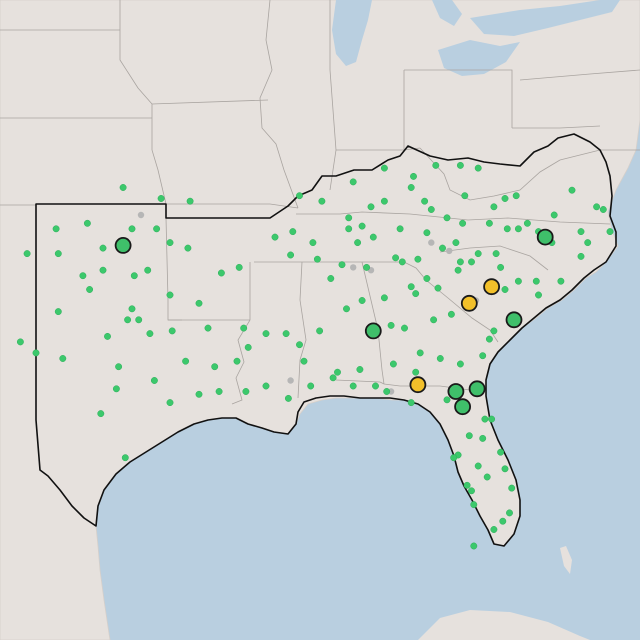  What do you see at coordinates (477, 389) in the screenshot?
I see `map-marker-fl-jacksonville` at bounding box center [477, 389].